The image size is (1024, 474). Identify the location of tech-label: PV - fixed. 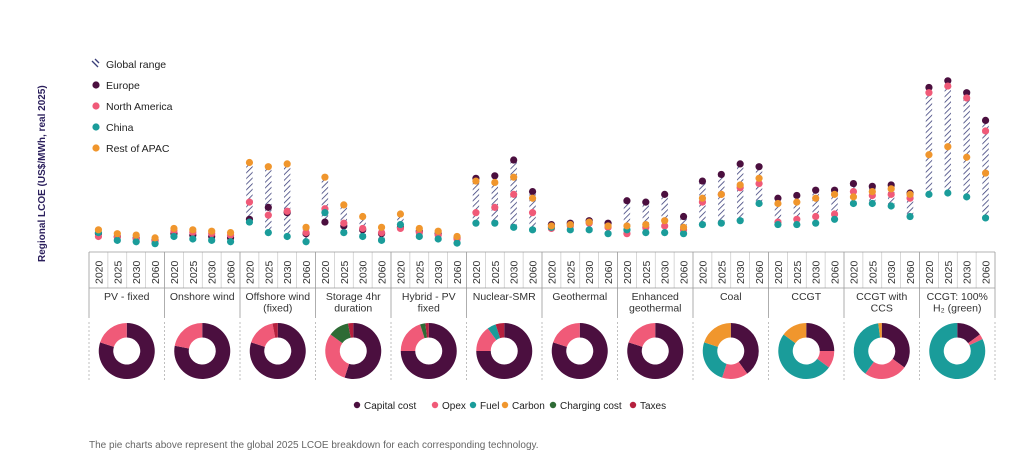
(127, 297).